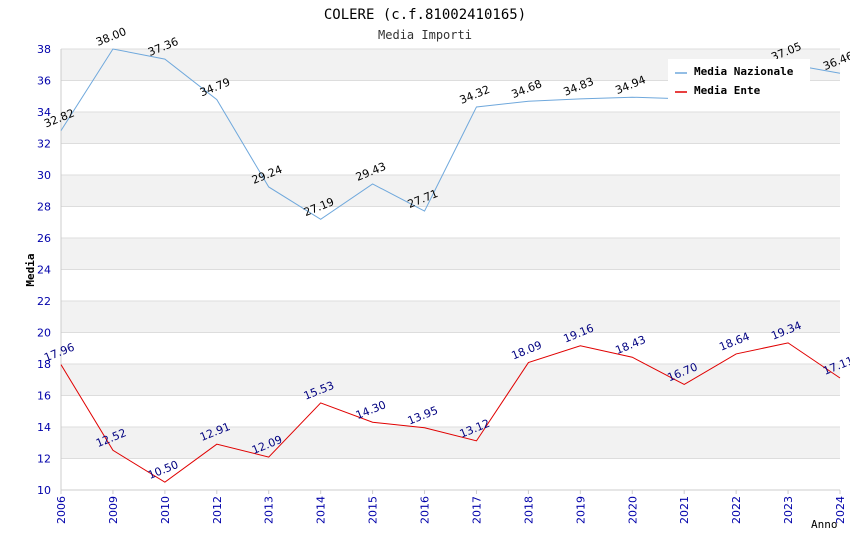 The width and height of the screenshot is (850, 550). What do you see at coordinates (44, 459) in the screenshot?
I see `y-tick-label: 12` at bounding box center [44, 459].